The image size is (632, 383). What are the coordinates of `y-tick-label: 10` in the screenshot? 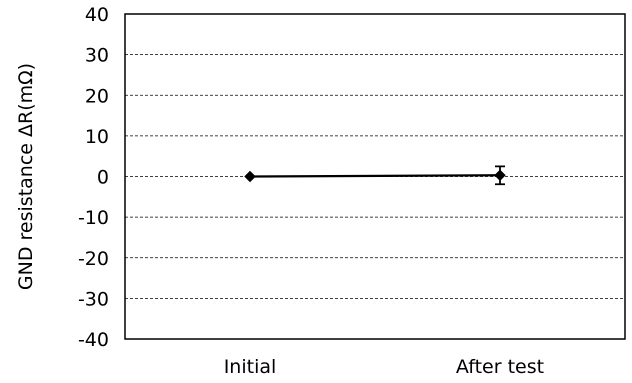 It's located at (97, 137).